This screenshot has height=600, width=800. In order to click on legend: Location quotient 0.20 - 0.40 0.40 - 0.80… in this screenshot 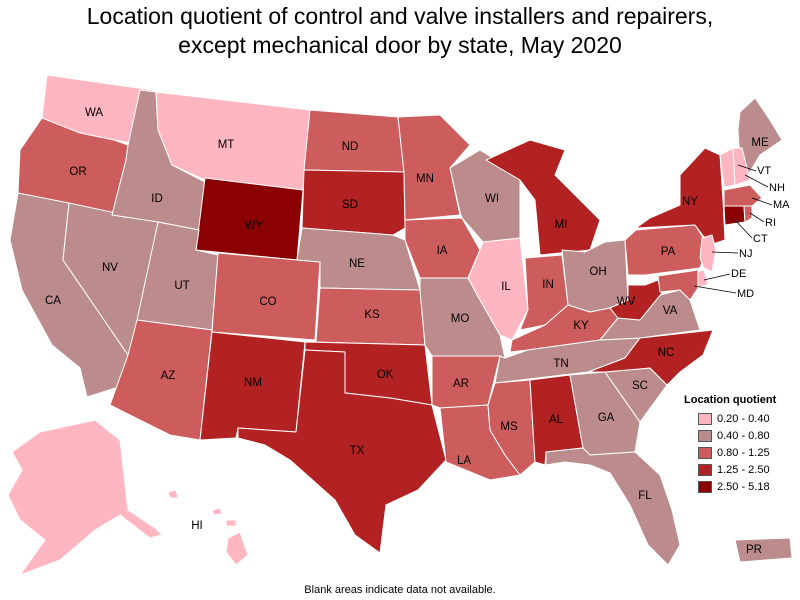, I will do `click(740, 444)`.